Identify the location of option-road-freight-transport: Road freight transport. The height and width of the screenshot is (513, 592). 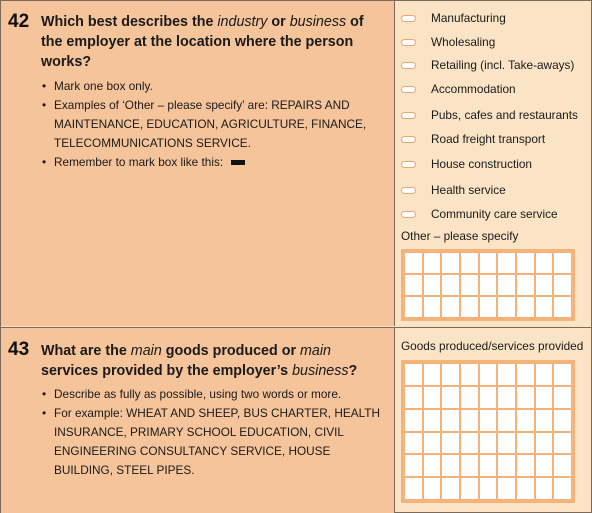
(473, 139).